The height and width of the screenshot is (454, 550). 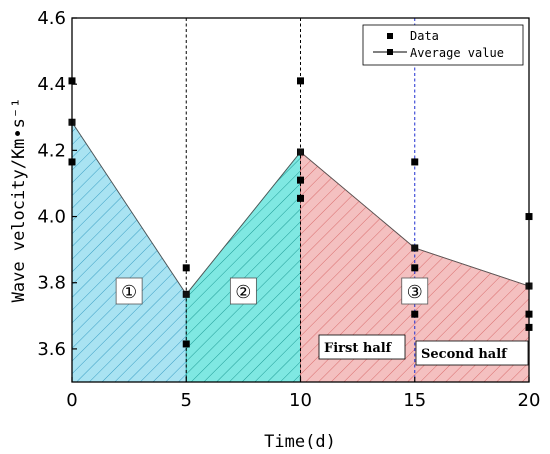 I want to click on region-labels: ① ② ③, so click(x=272, y=291).